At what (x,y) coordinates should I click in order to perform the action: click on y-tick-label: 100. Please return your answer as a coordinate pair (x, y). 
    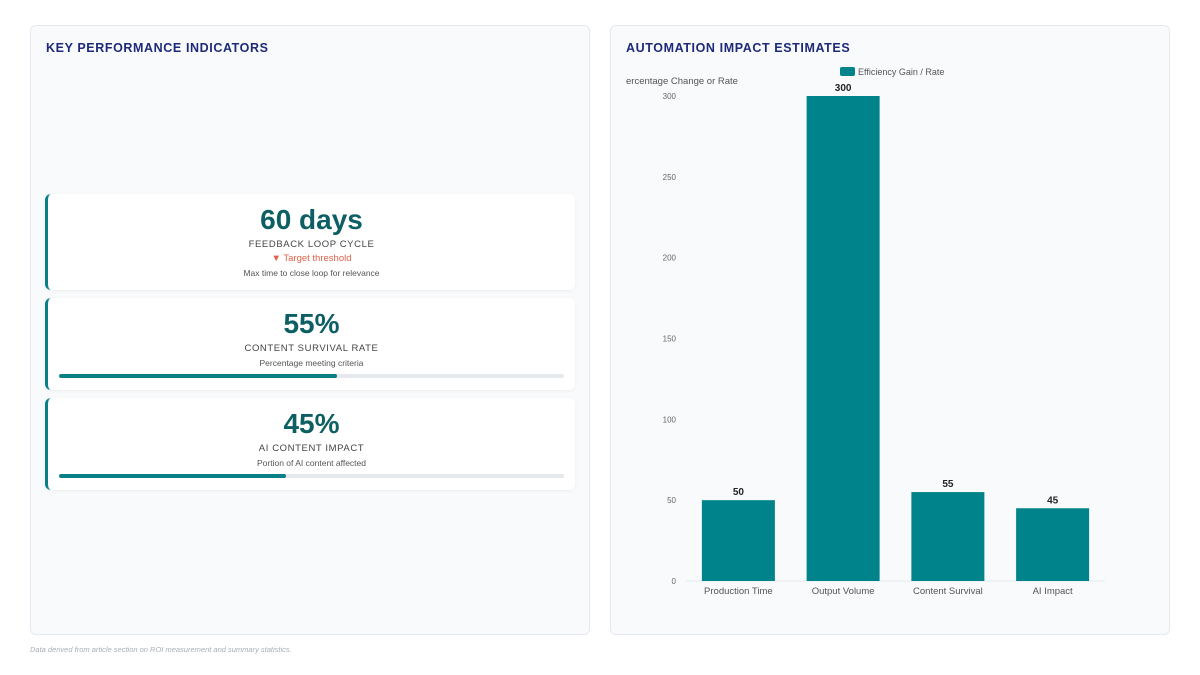
    Looking at the image, I should click on (670, 419).